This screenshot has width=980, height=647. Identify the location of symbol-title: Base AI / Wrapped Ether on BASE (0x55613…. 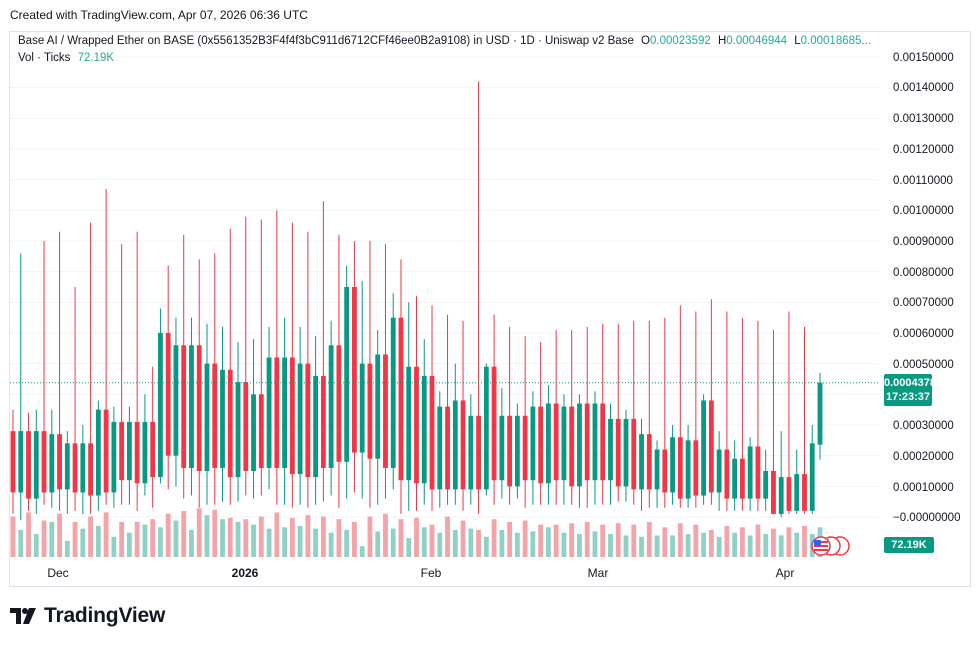
(326, 41).